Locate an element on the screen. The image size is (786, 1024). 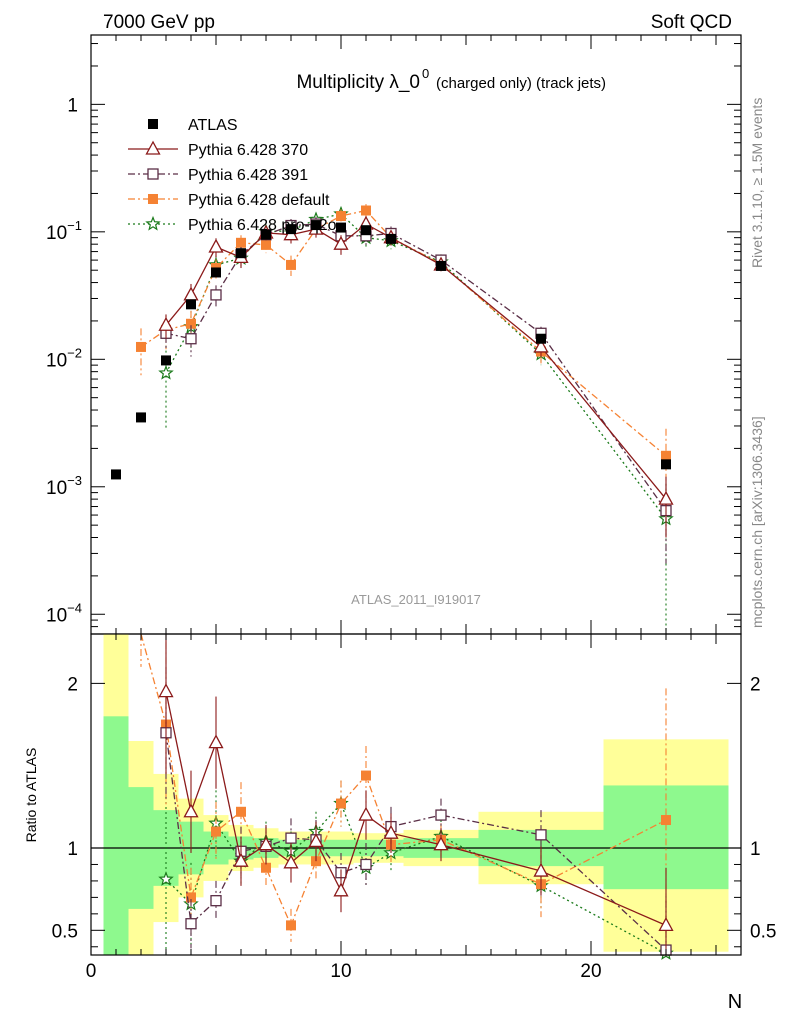
uncertainty-band-inner is located at coordinates (116, 835).